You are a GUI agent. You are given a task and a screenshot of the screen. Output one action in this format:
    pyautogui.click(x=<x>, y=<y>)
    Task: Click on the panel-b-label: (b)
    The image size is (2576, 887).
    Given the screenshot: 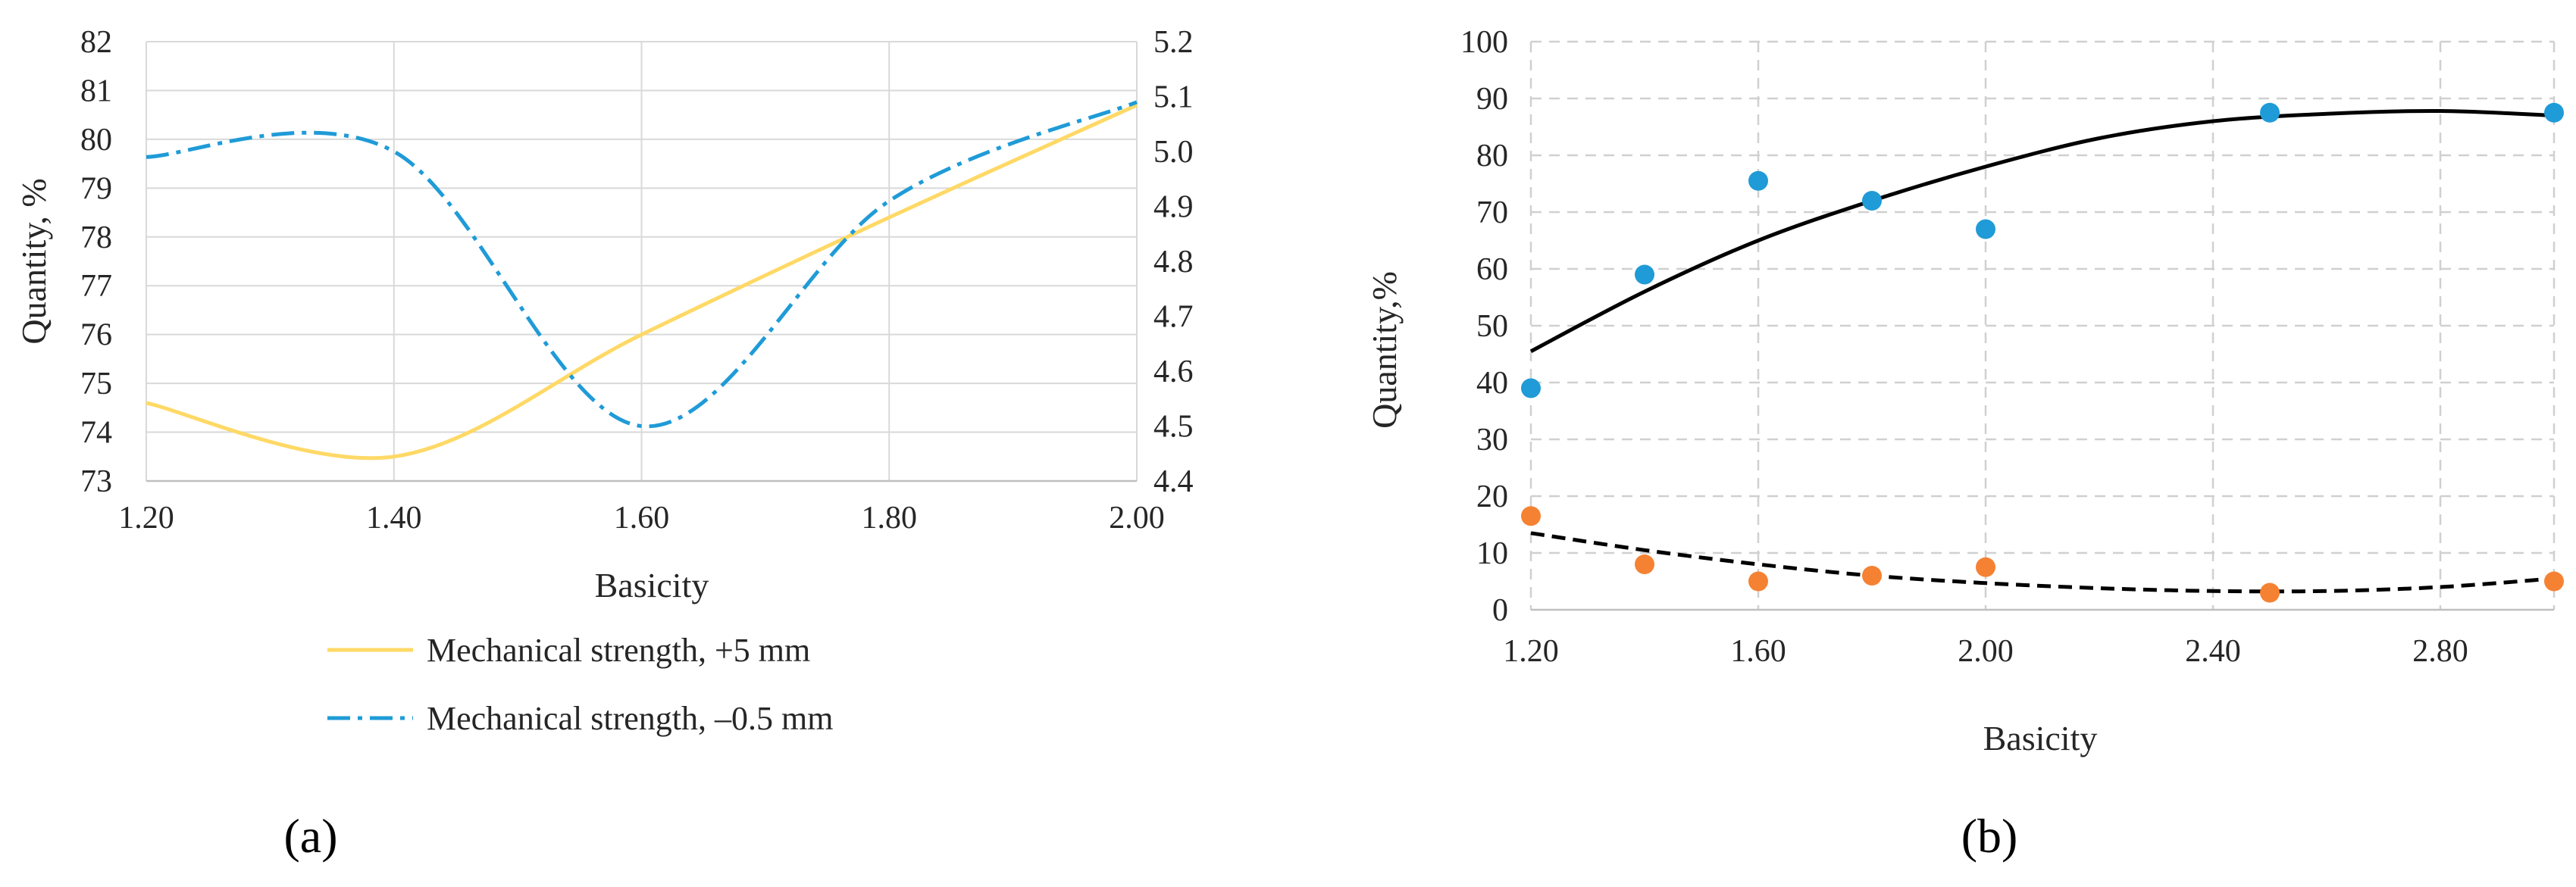 What is the action you would take?
    pyautogui.click(x=1989, y=836)
    